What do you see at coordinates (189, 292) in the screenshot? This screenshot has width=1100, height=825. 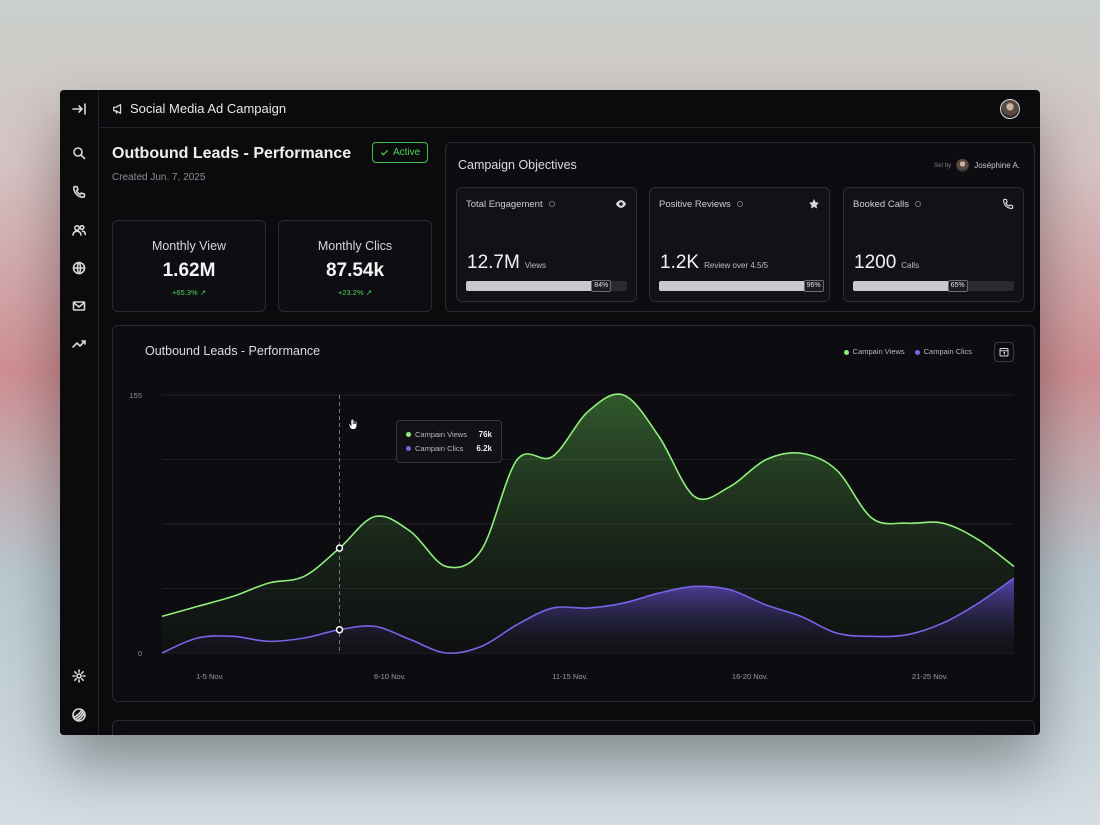 I see `stat-change: +65.3% ↗` at bounding box center [189, 292].